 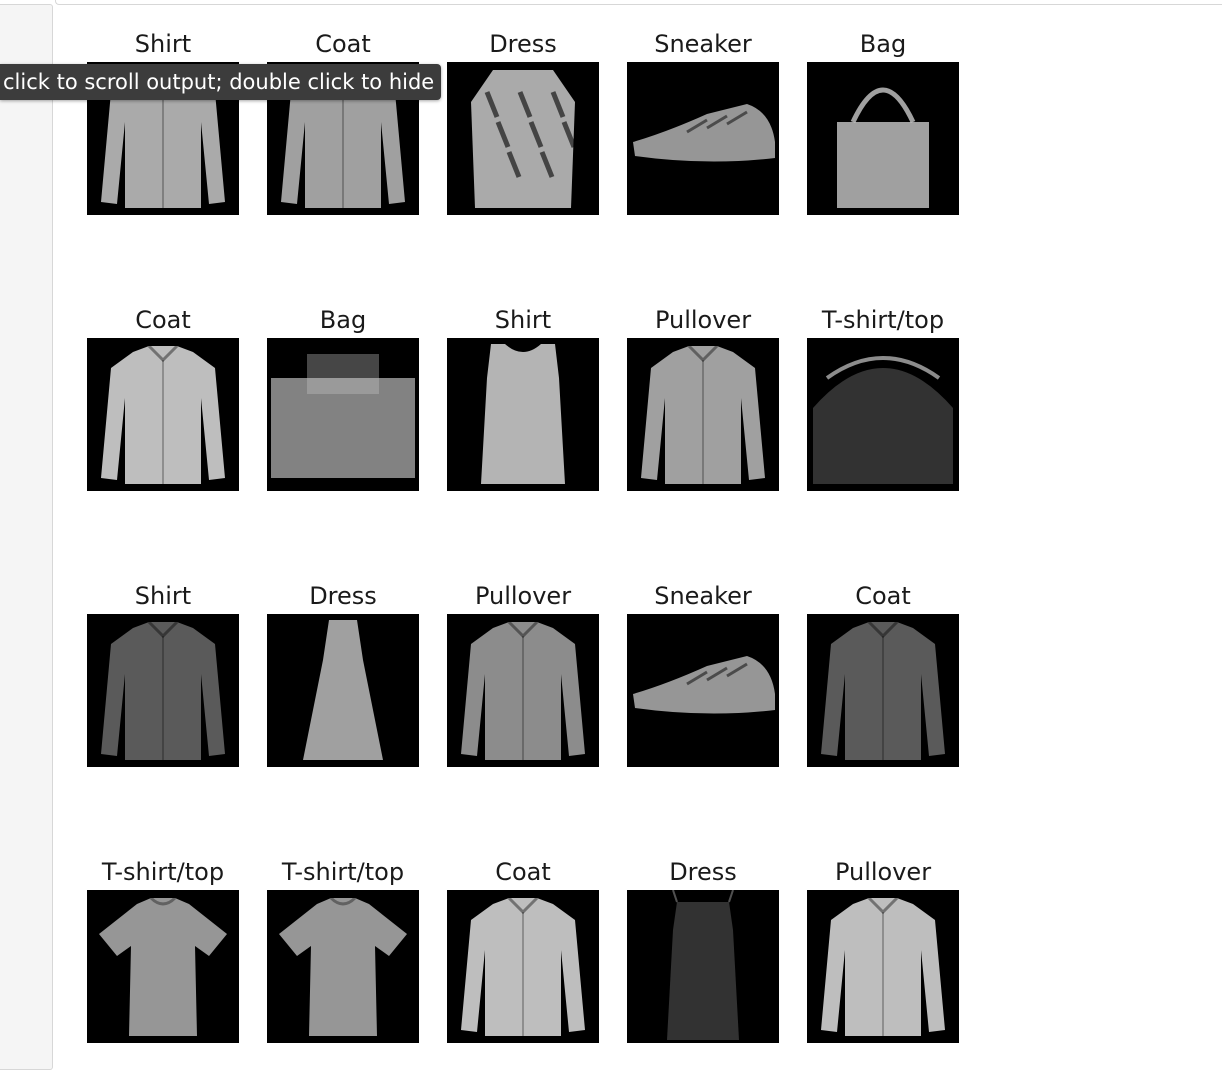 I want to click on cell-top-border, so click(x=638, y=2).